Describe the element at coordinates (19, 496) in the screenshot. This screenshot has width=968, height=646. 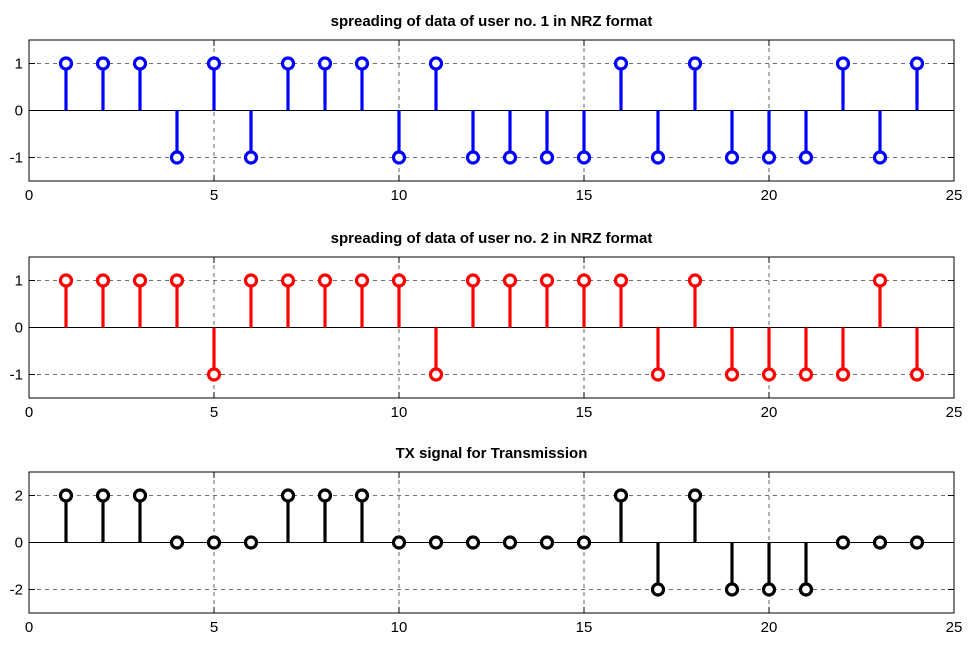
I see `y-tick-label: 2` at that location.